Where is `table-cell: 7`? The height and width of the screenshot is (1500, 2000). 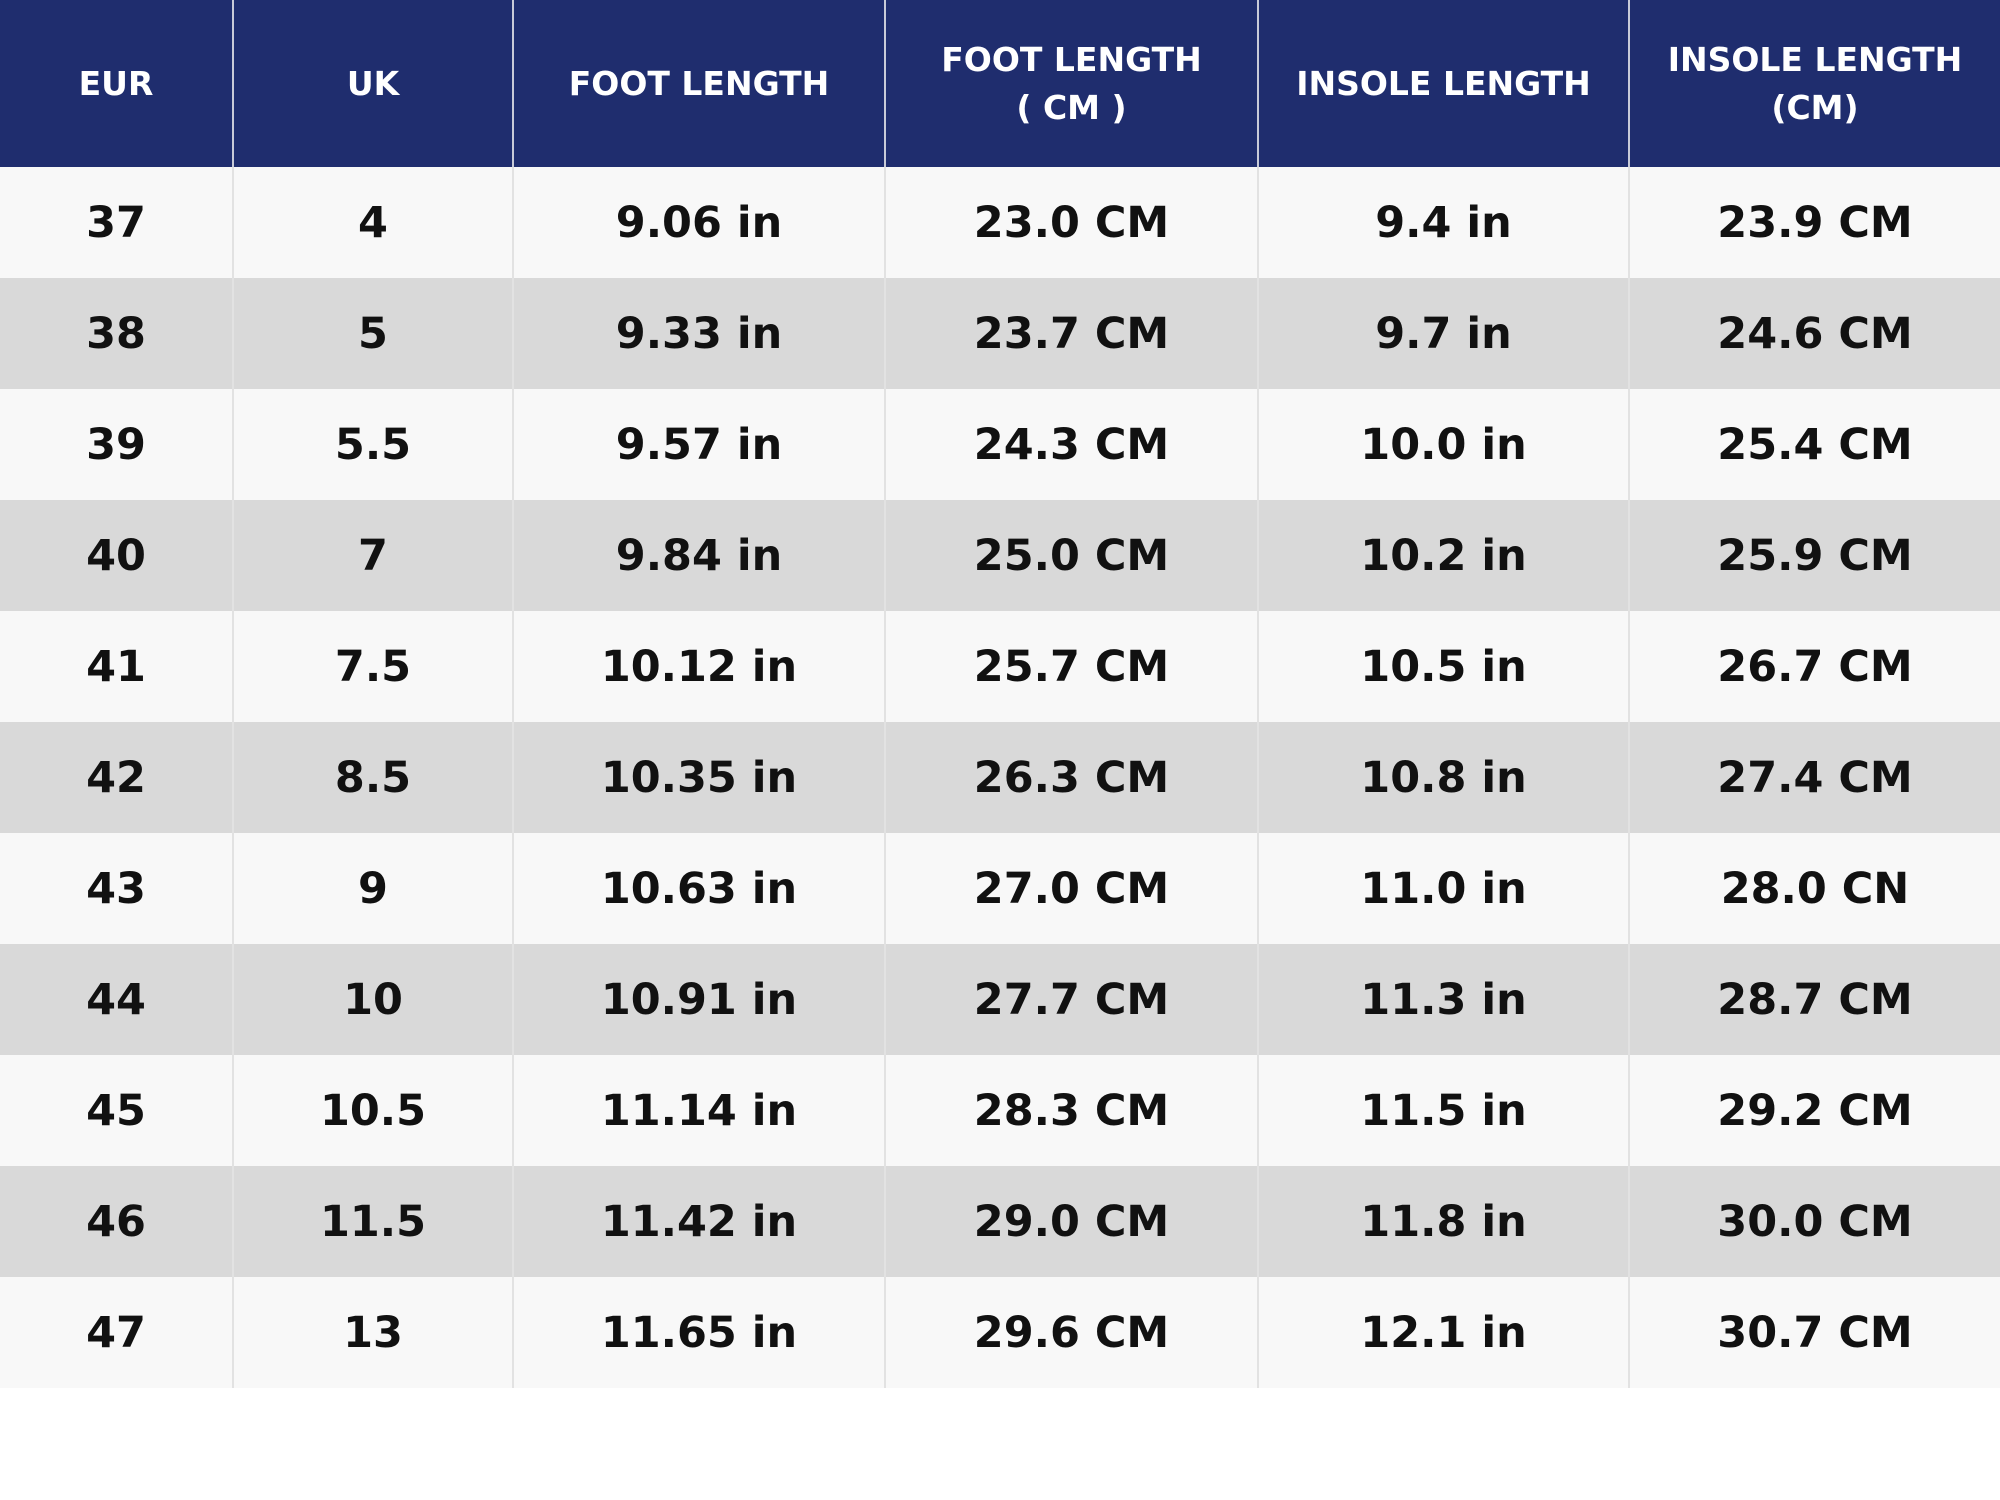 table-cell: 7 is located at coordinates (373, 555).